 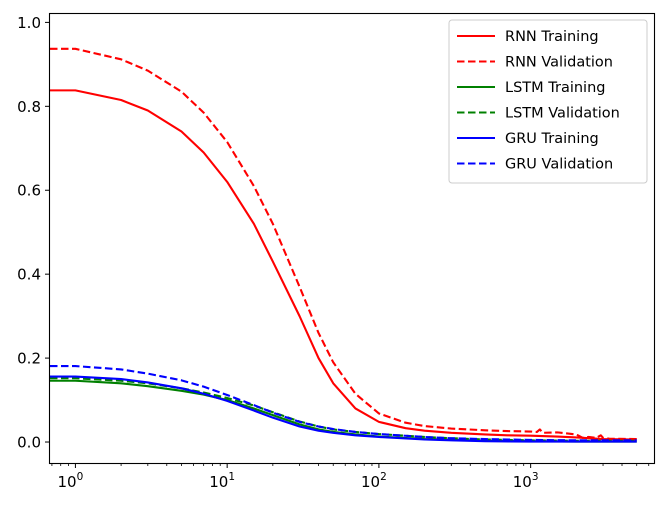 I want to click on legend-label: LSTM Validation, so click(x=562, y=114).